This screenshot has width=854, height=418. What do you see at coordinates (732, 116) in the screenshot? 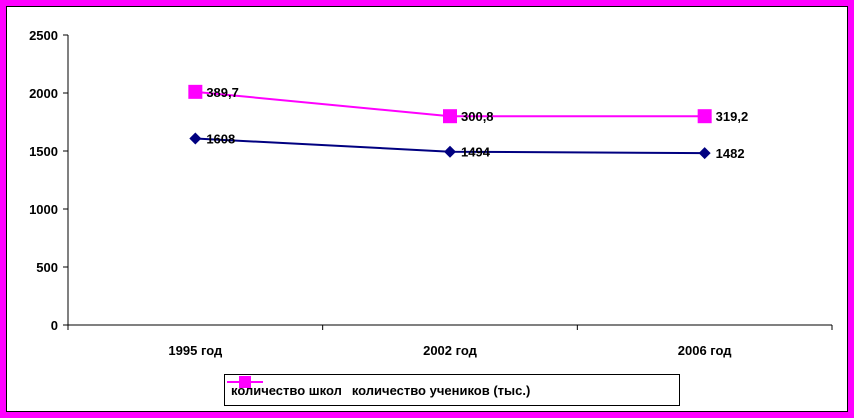
I see `data-label: 319,2` at bounding box center [732, 116].